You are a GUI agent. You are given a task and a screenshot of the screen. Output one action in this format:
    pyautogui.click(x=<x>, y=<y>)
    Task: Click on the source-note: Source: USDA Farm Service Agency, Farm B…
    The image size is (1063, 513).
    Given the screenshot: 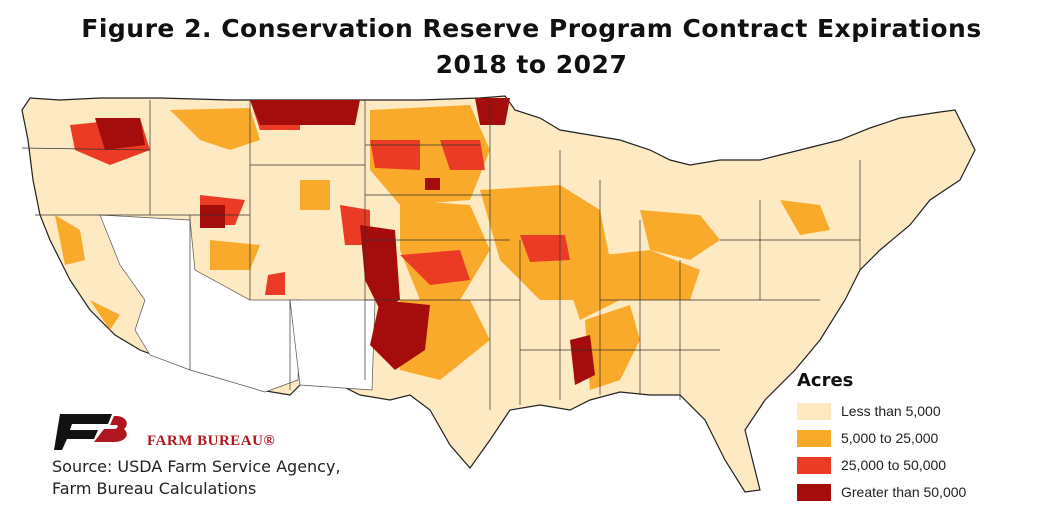 What is the action you would take?
    pyautogui.click(x=196, y=478)
    